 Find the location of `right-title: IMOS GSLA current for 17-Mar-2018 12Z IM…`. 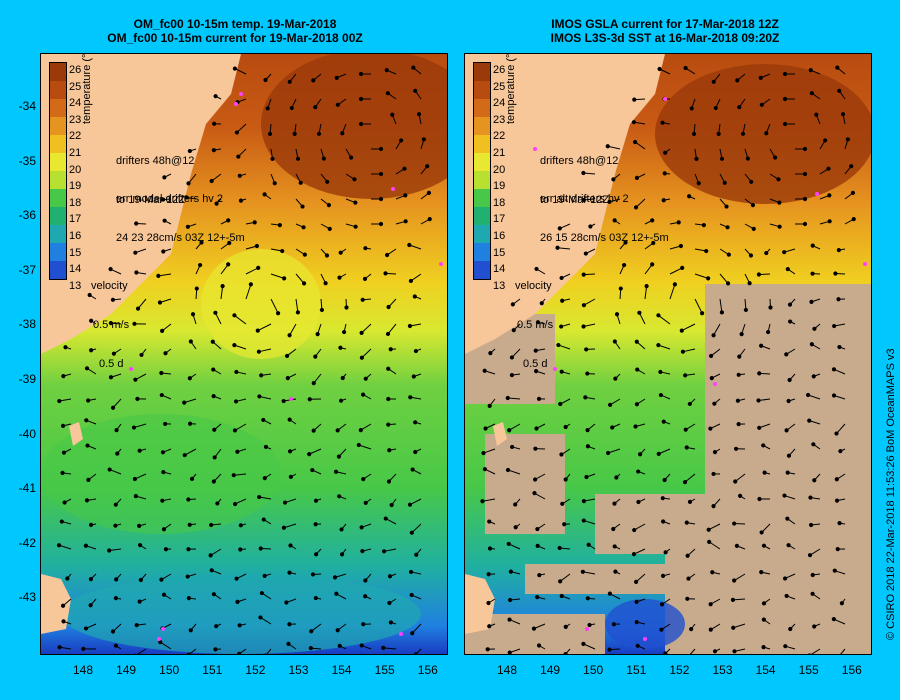

right-title: IMOS GSLA current for 17-Mar-2018 12Z IM… is located at coordinates (665, 31).